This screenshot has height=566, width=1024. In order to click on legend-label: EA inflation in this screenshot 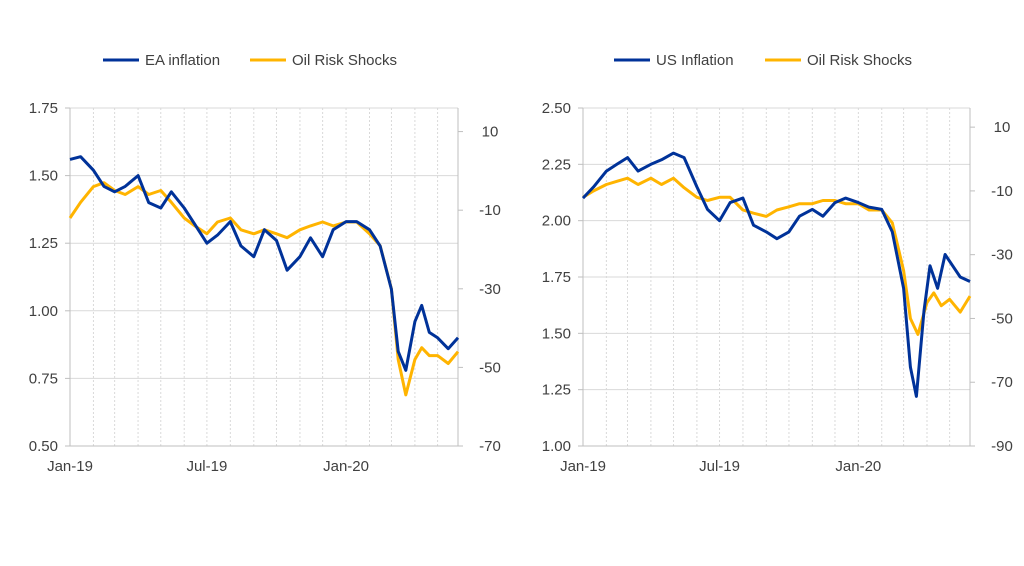, I will do `click(182, 60)`.